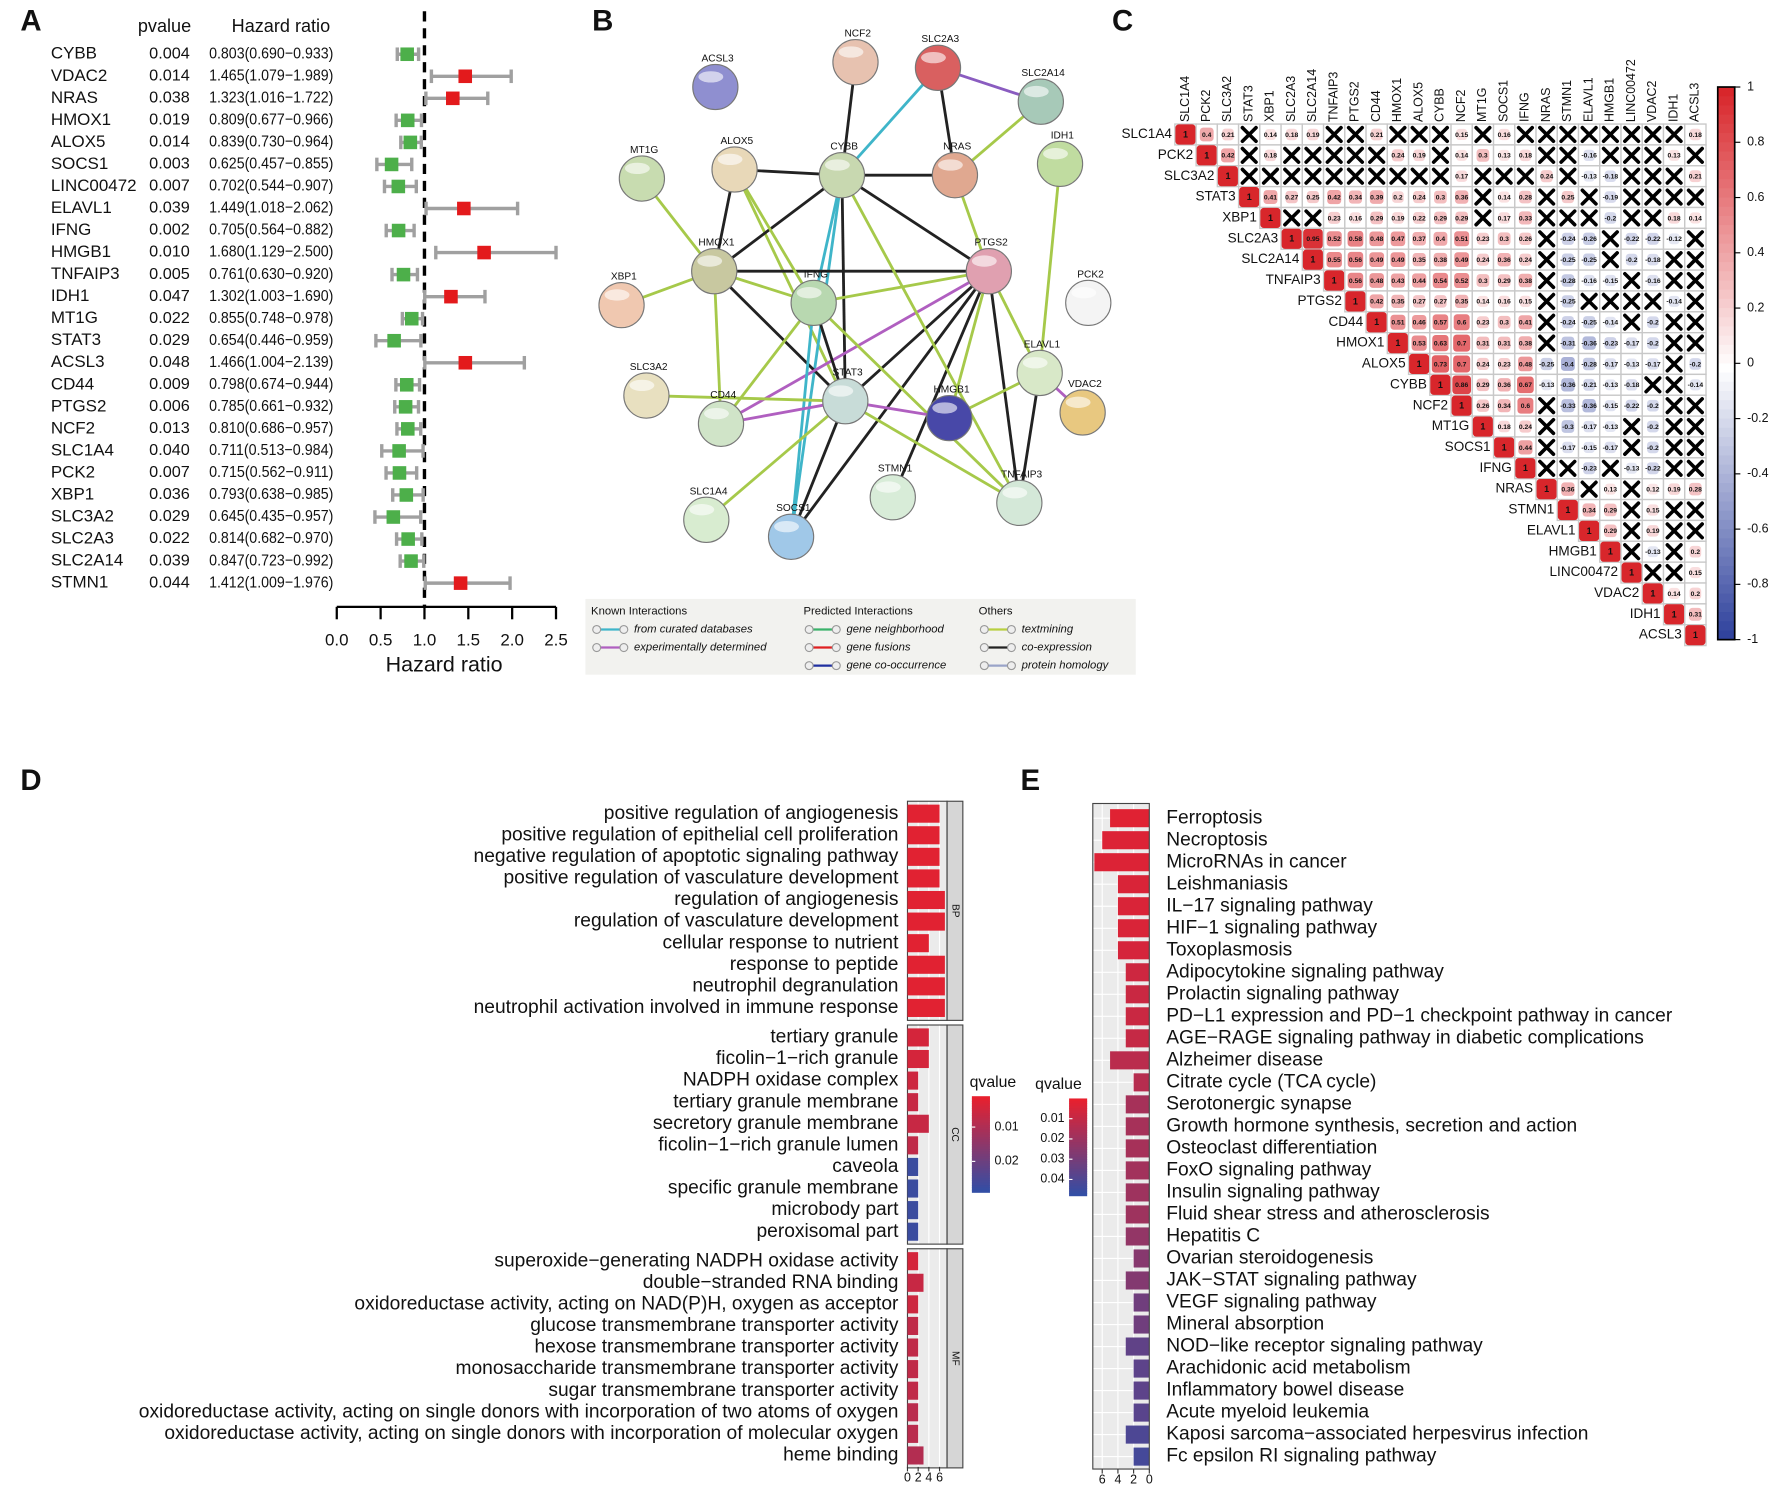 The width and height of the screenshot is (1772, 1487). What do you see at coordinates (1461, 177) in the screenshot?
I see `correlation-label: 0.17` at bounding box center [1461, 177].